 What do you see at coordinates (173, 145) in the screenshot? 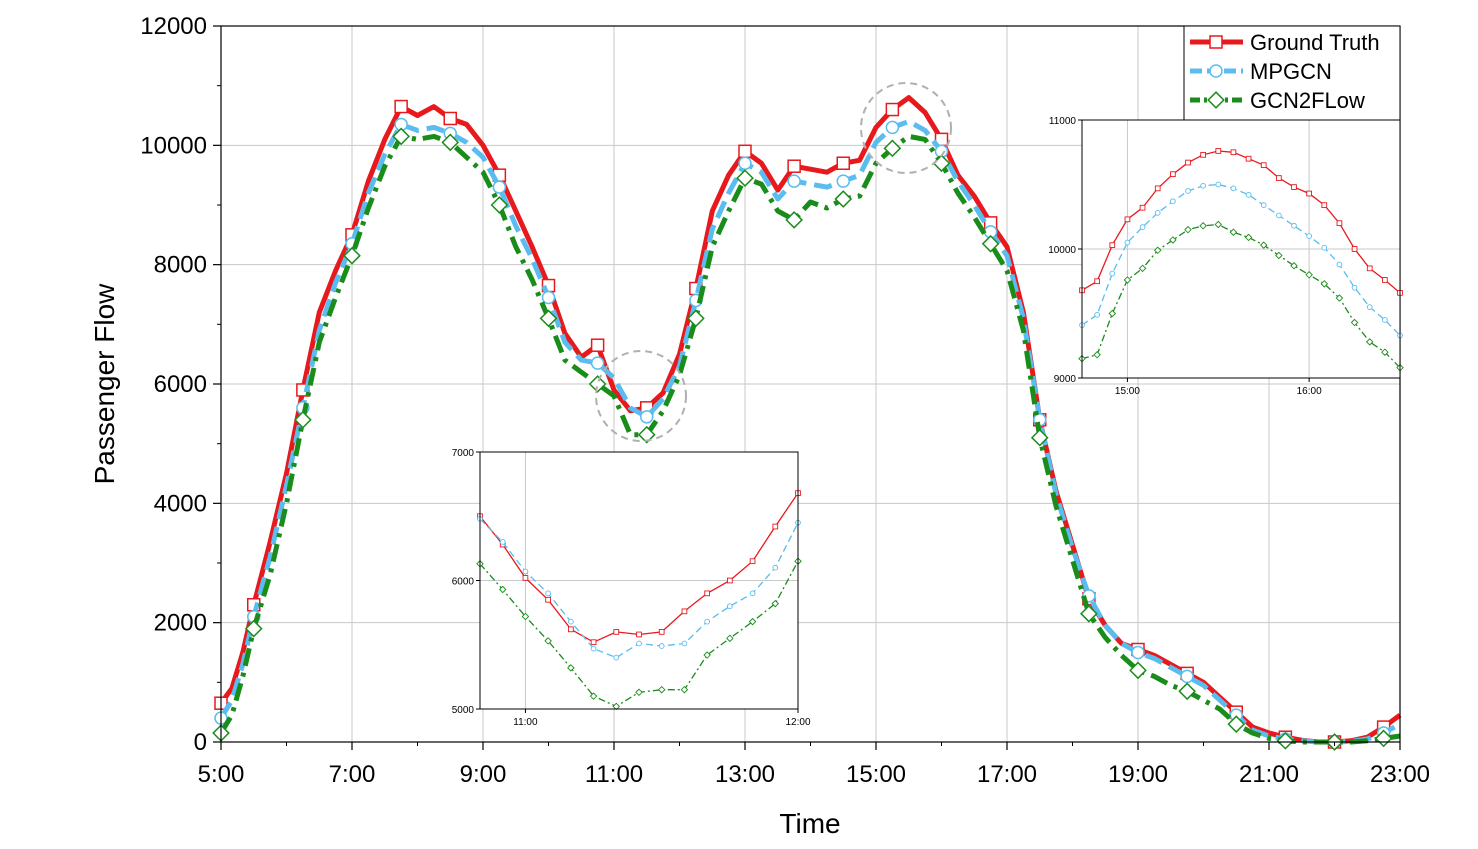
I see `y-tick-label: 10000` at bounding box center [173, 145].